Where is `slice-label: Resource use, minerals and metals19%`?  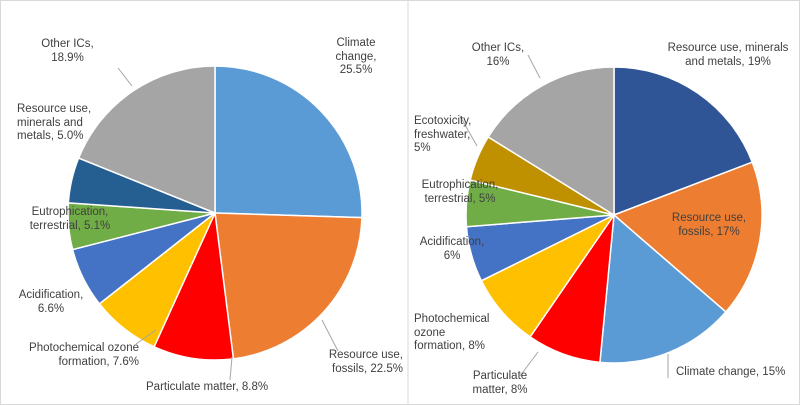
slice-label: Resource use, minerals and metals19% is located at coordinates (728, 55).